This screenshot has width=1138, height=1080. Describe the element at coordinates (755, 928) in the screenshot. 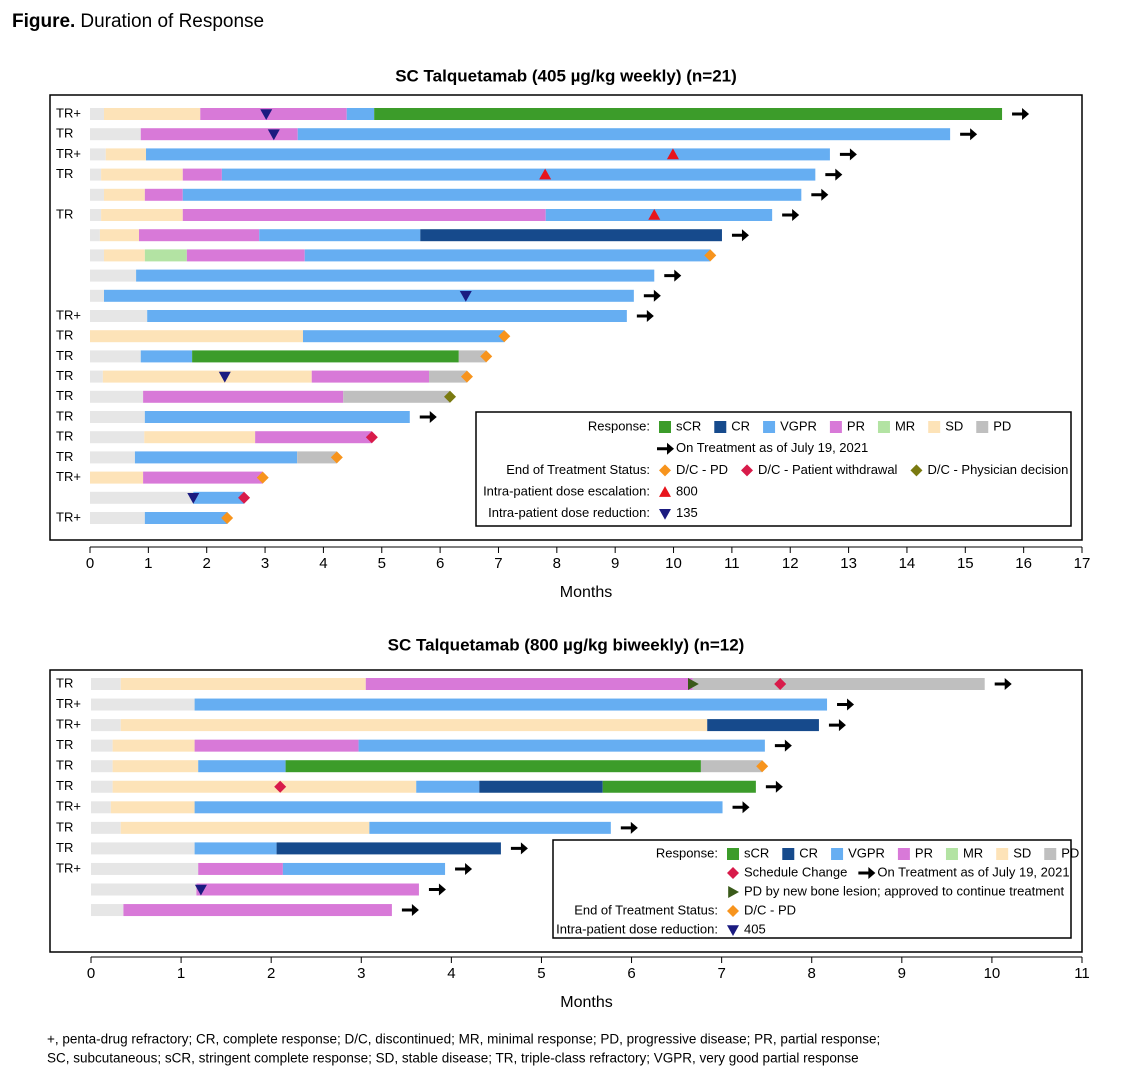

I see `legend-item: 405` at that location.